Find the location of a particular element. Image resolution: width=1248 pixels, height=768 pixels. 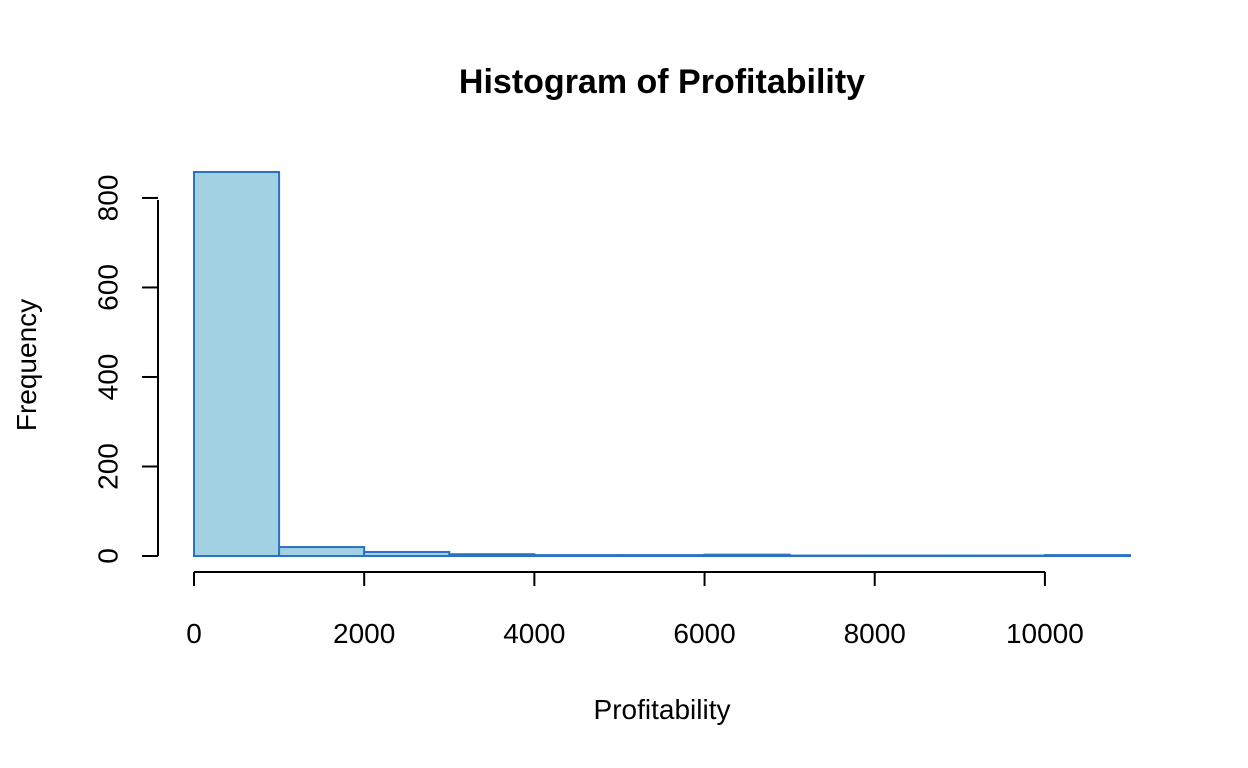

y-axis: 0 200 400 600 800 is located at coordinates (126, 369).